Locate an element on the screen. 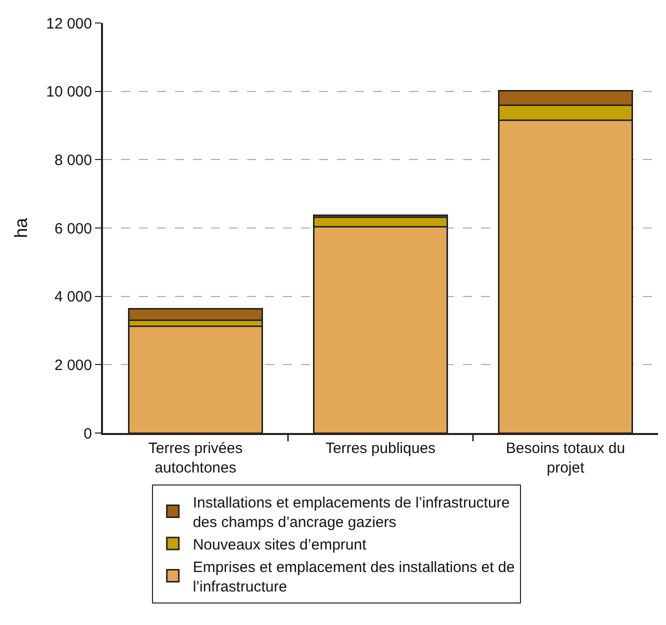 This screenshot has width=666, height=625. x-tick-label: Terres privées autochtones is located at coordinates (195, 458).